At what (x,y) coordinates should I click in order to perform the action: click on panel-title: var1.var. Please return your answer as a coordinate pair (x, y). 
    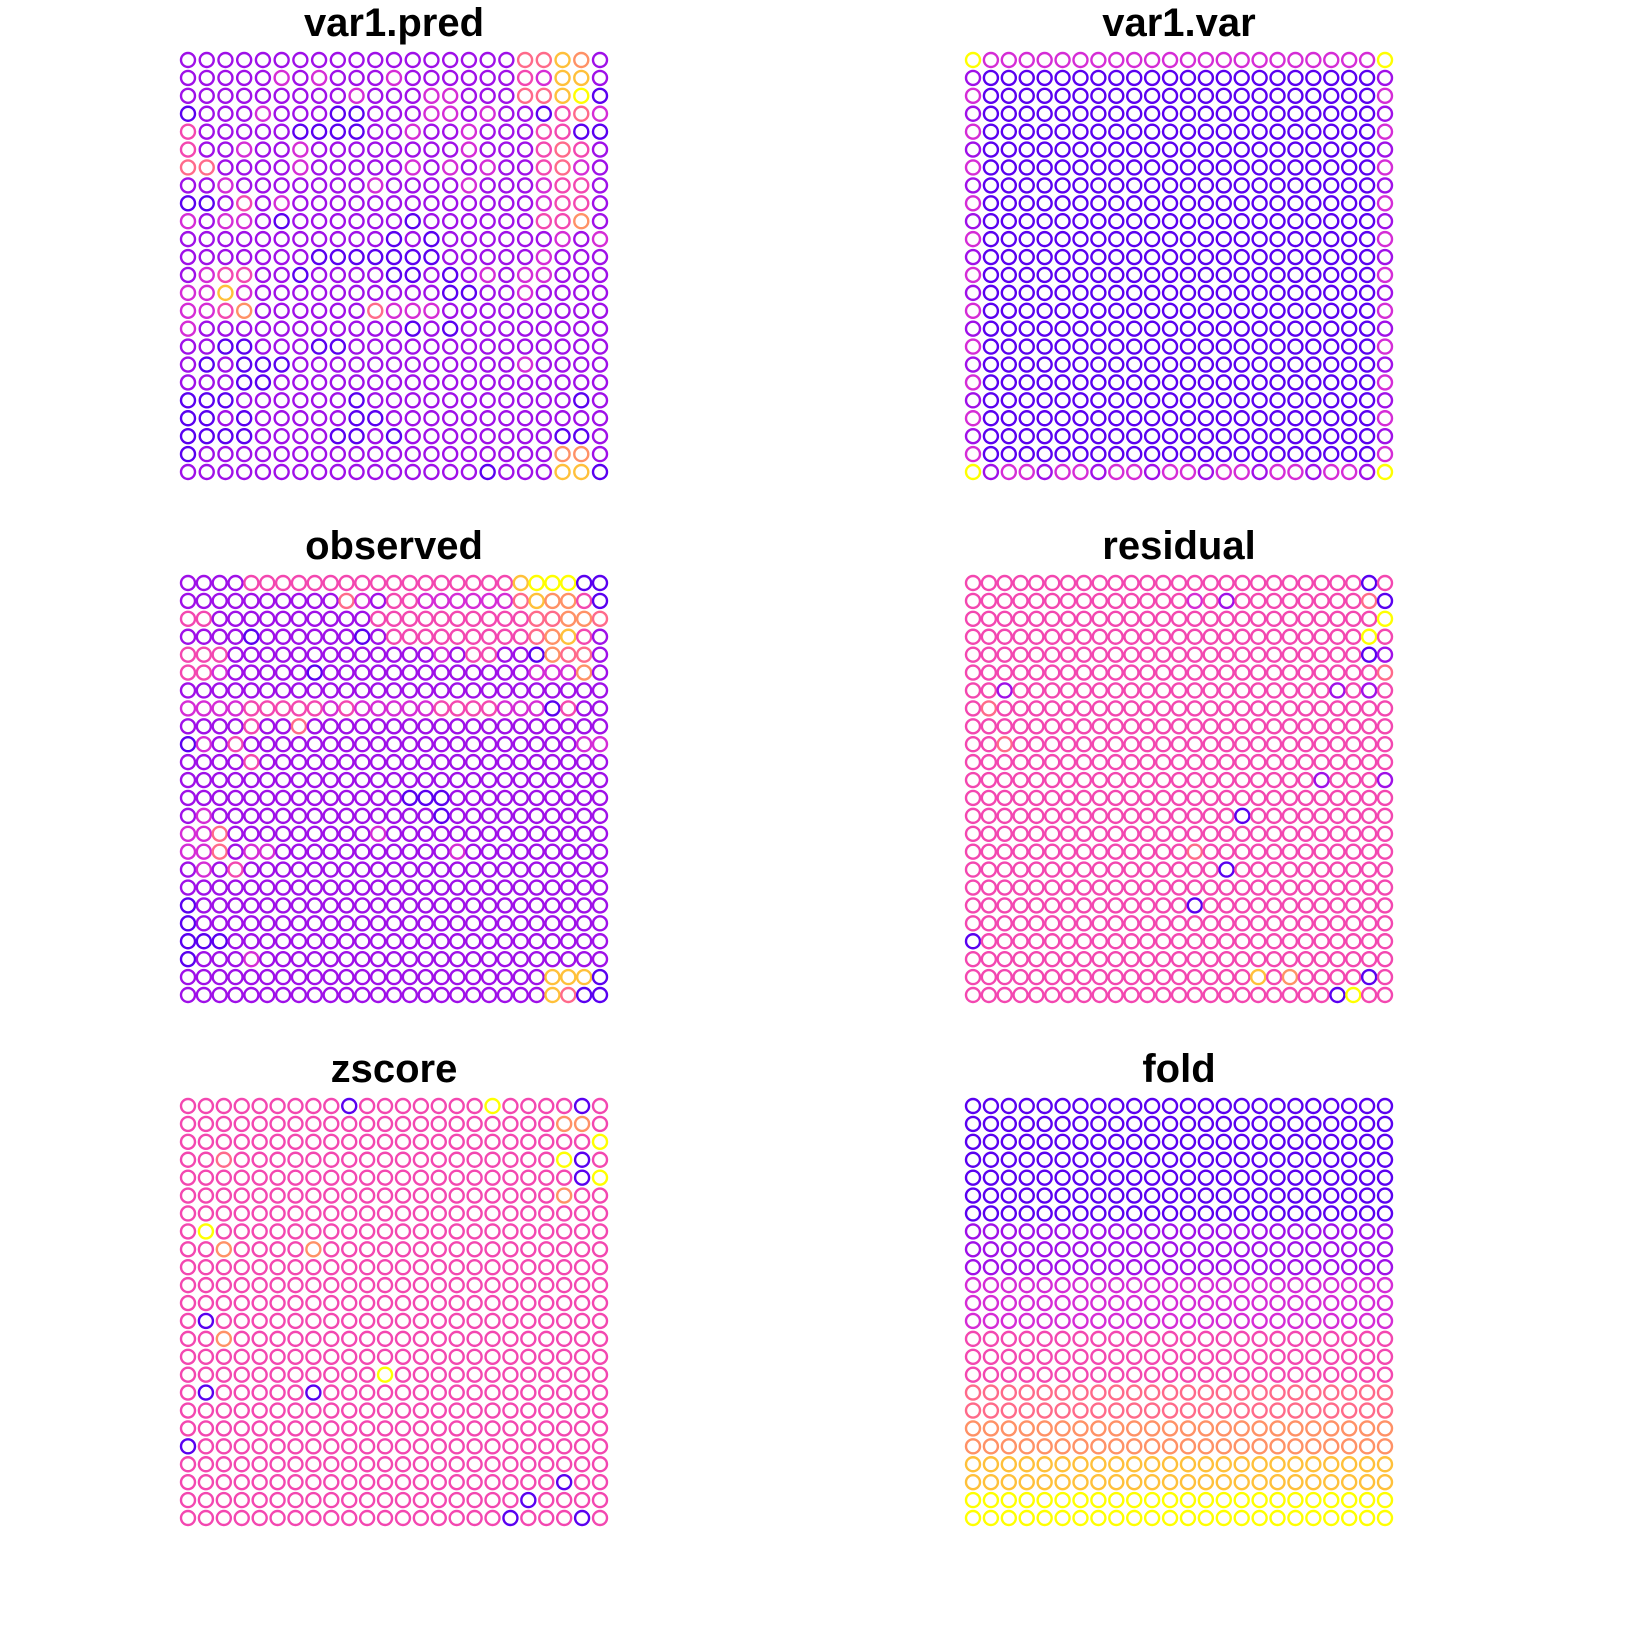
    Looking at the image, I should click on (1179, 23).